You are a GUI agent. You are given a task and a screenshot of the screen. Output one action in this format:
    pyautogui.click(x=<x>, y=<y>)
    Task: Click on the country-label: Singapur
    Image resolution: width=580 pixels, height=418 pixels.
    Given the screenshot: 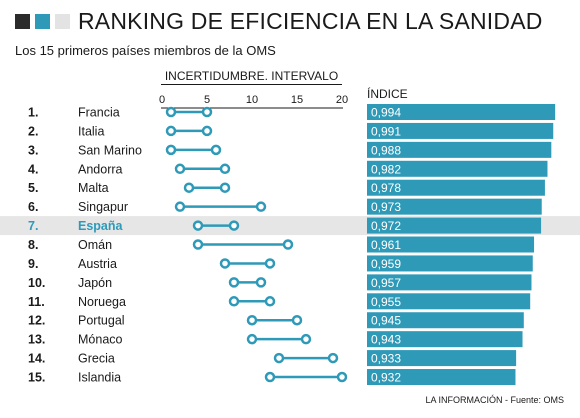 What is the action you would take?
    pyautogui.click(x=103, y=207)
    